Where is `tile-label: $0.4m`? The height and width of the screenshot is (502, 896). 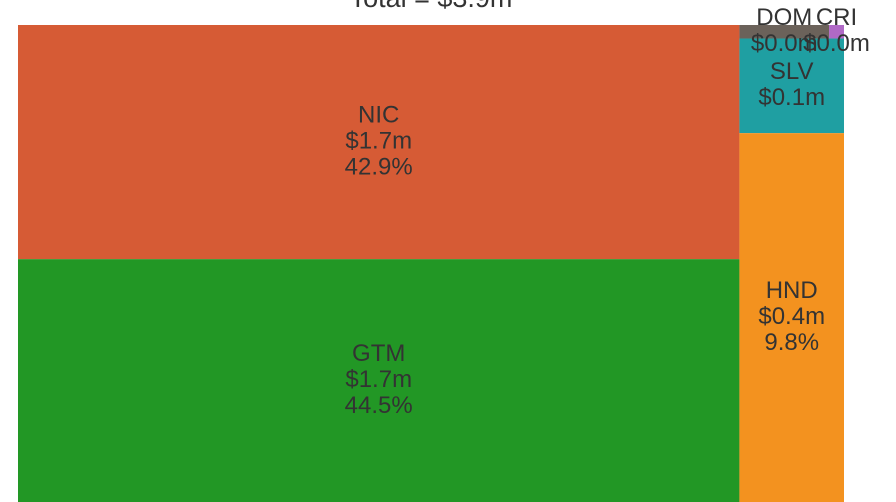
tile-label: $0.4m is located at coordinates (791, 316).